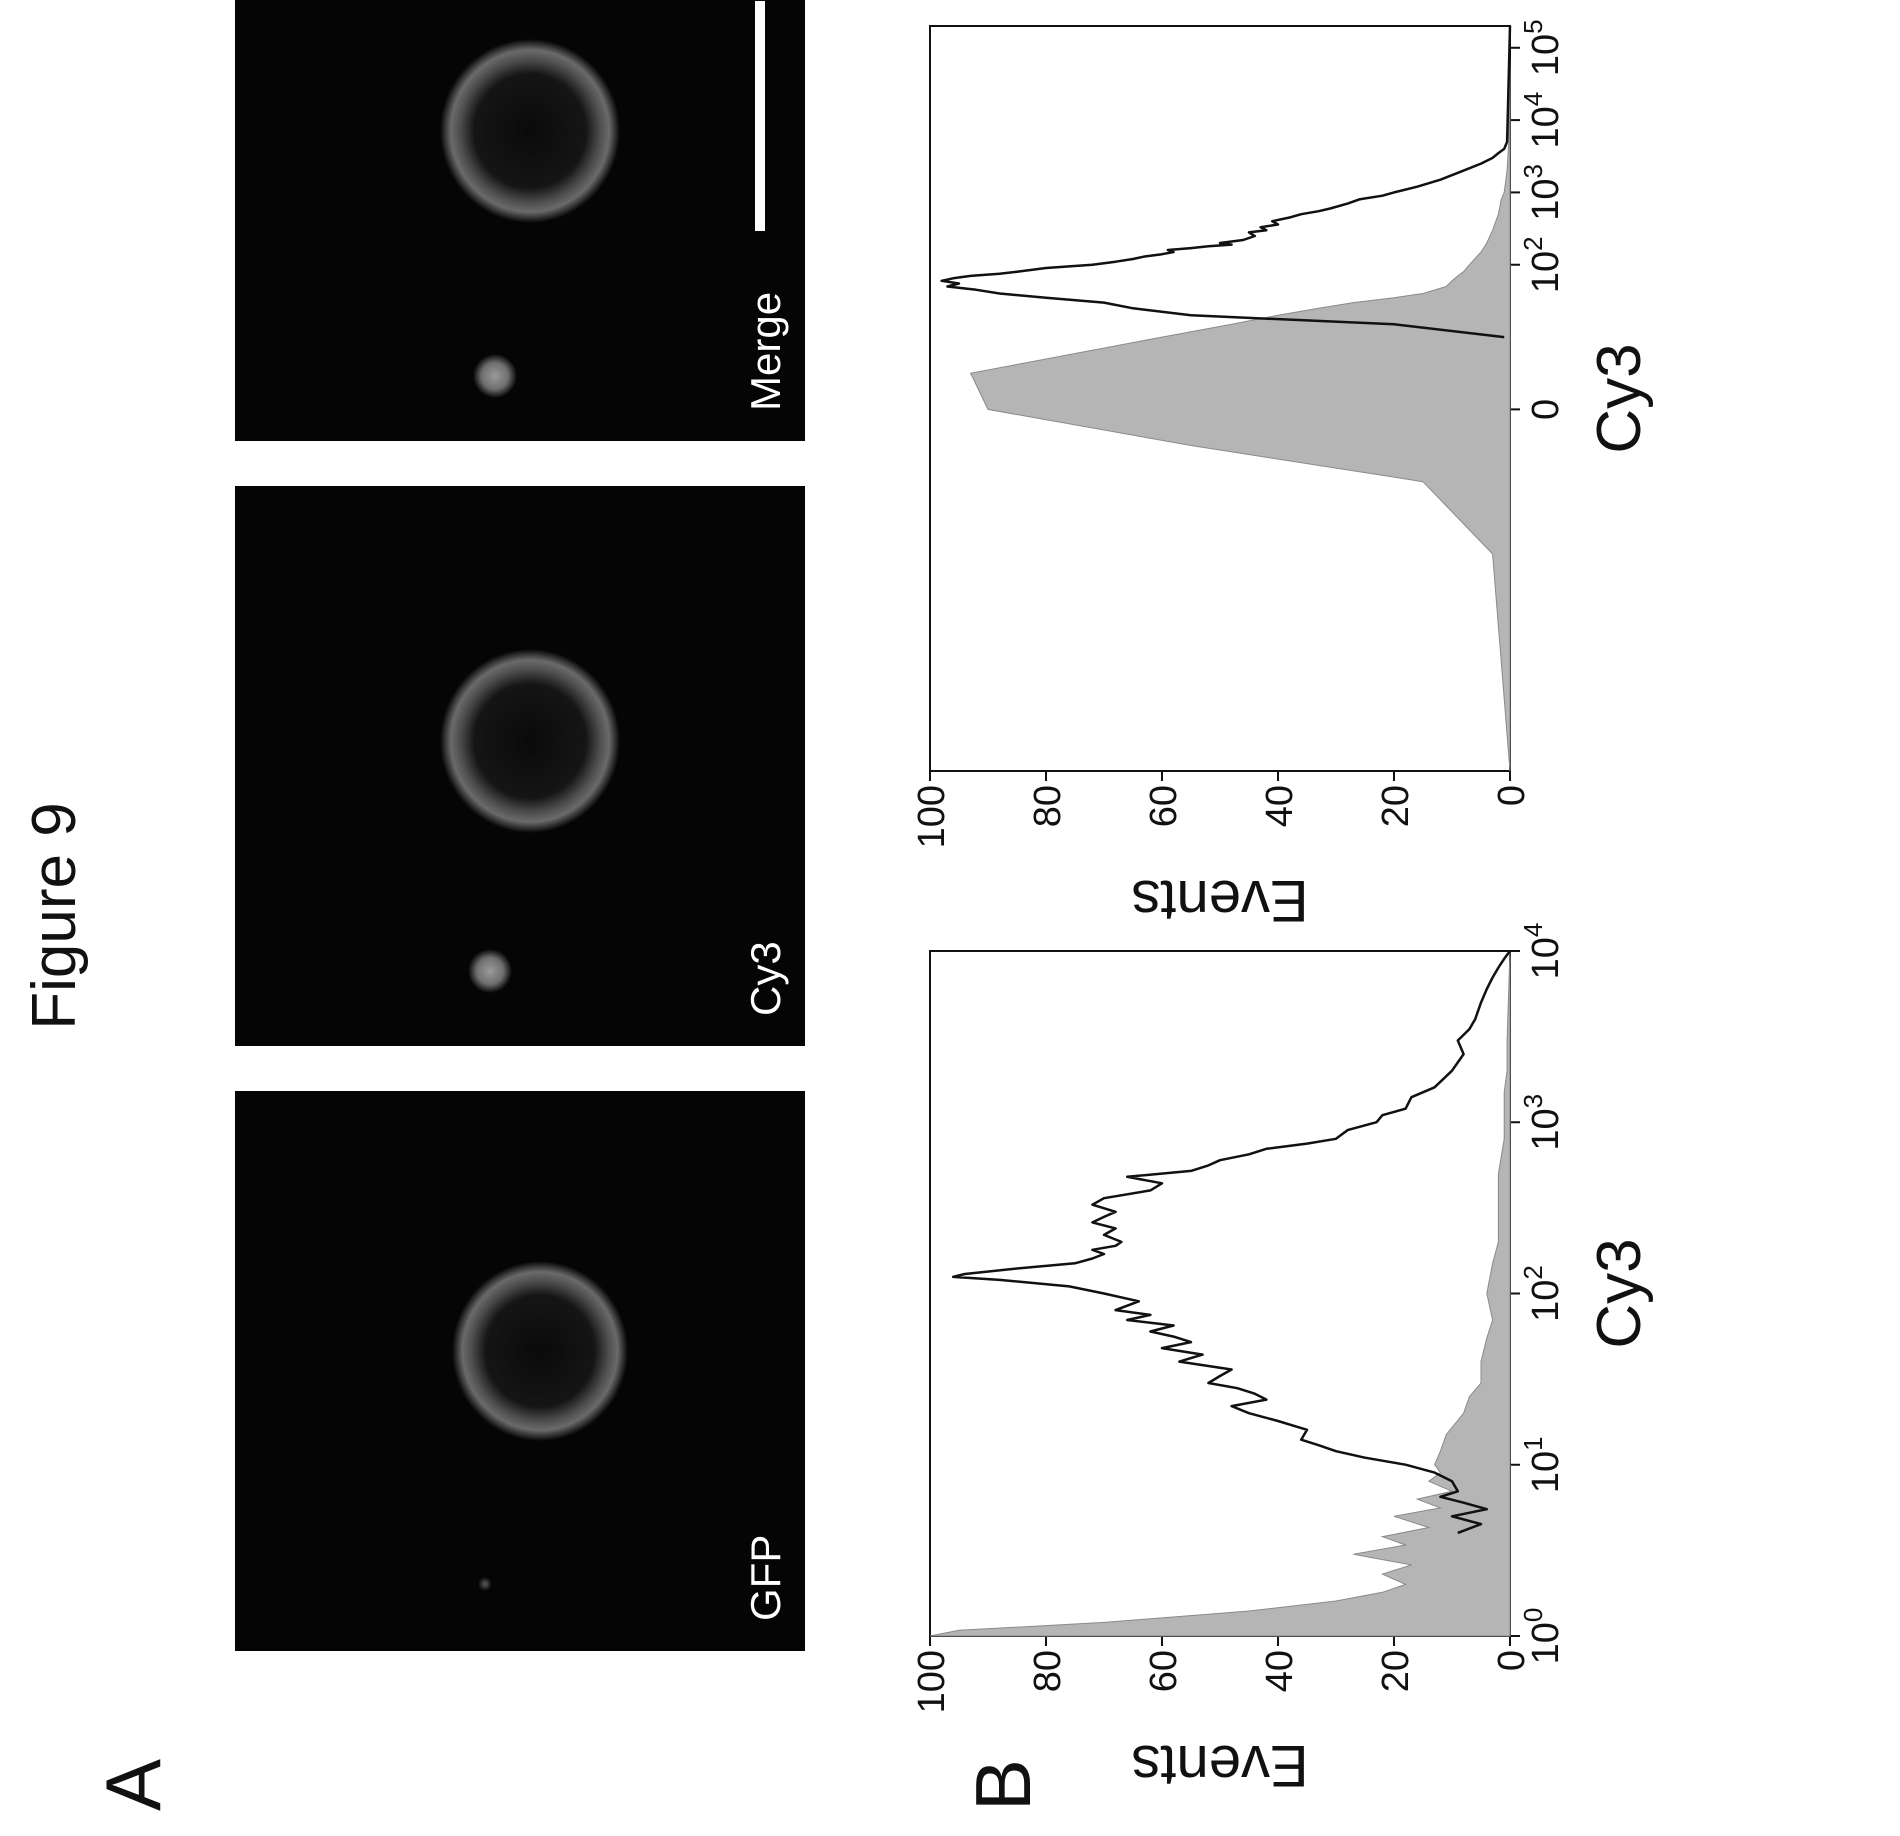  What do you see at coordinates (765, 1578) in the screenshot?
I see `micrograph-label-gfp: GFP` at bounding box center [765, 1578].